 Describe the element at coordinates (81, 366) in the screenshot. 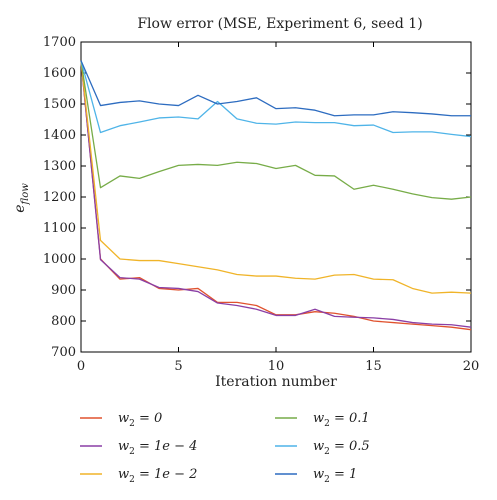

I see `x-tick-label: 0` at that location.